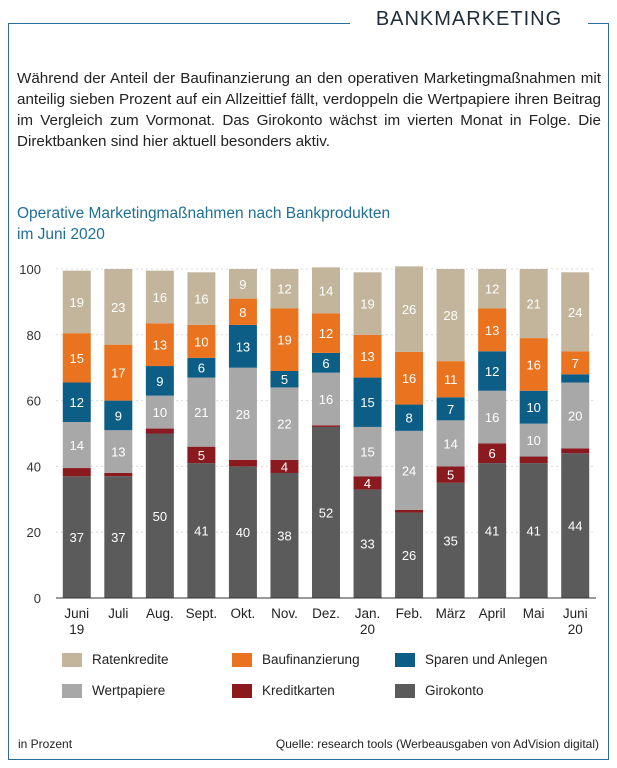 The width and height of the screenshot is (617, 768). Describe the element at coordinates (160, 613) in the screenshot. I see `x-tick-label: Aug.` at that location.